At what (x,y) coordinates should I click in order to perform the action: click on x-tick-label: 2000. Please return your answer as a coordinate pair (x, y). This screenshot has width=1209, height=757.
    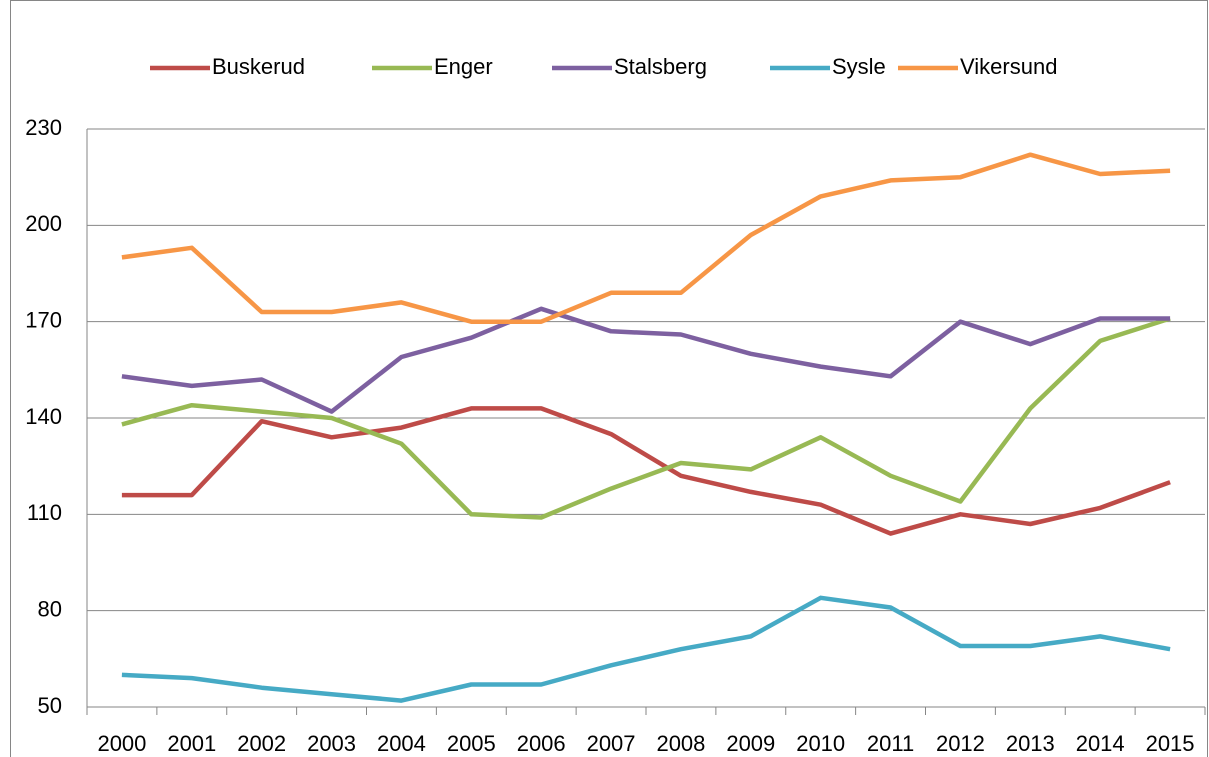
    Looking at the image, I should click on (121, 743).